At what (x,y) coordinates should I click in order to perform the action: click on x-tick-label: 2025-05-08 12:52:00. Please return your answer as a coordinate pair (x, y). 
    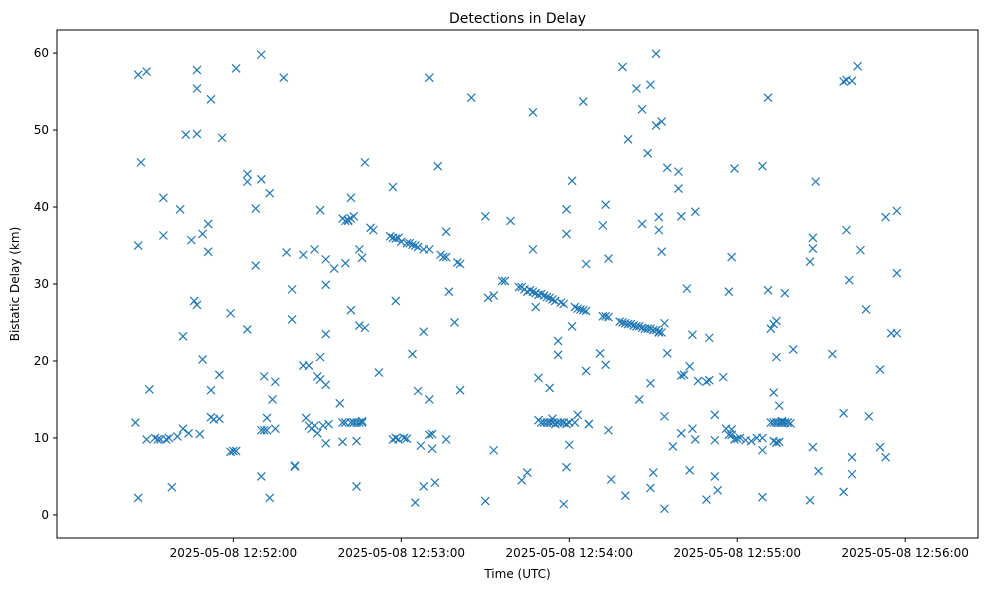
    Looking at the image, I should click on (233, 553).